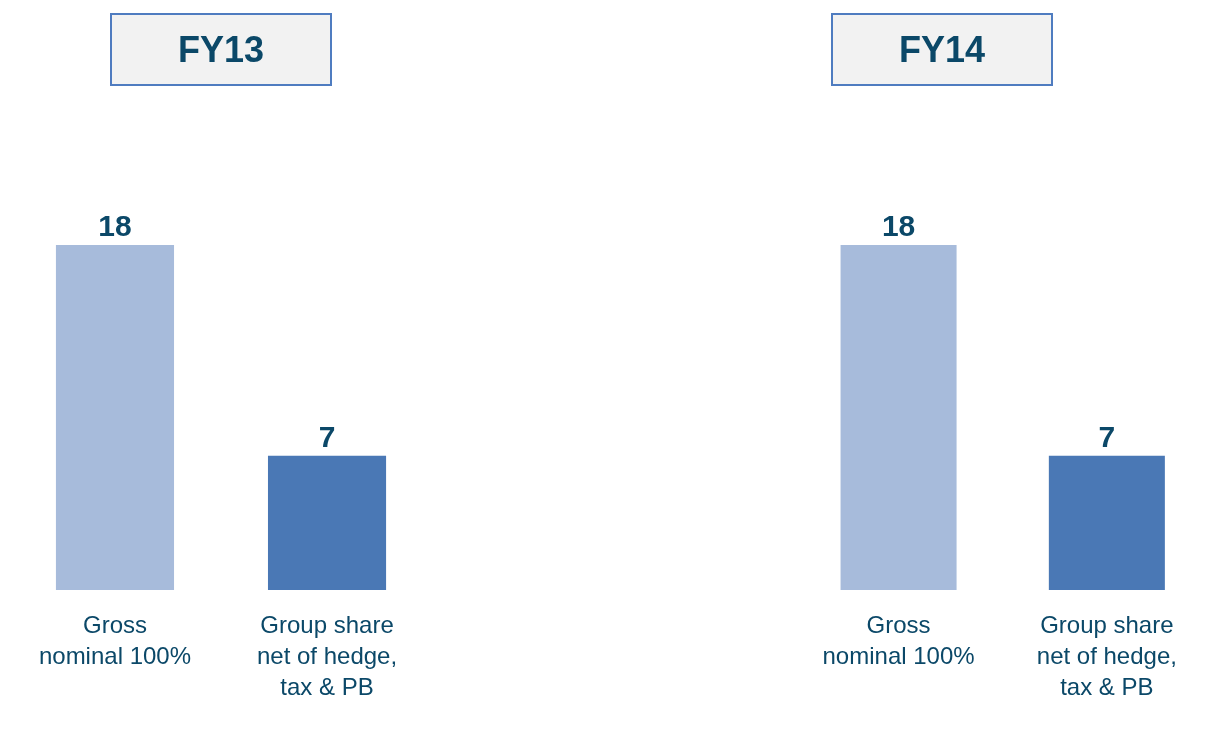  Describe the element at coordinates (942, 49) in the screenshot. I see `chart-title: FY14` at that location.